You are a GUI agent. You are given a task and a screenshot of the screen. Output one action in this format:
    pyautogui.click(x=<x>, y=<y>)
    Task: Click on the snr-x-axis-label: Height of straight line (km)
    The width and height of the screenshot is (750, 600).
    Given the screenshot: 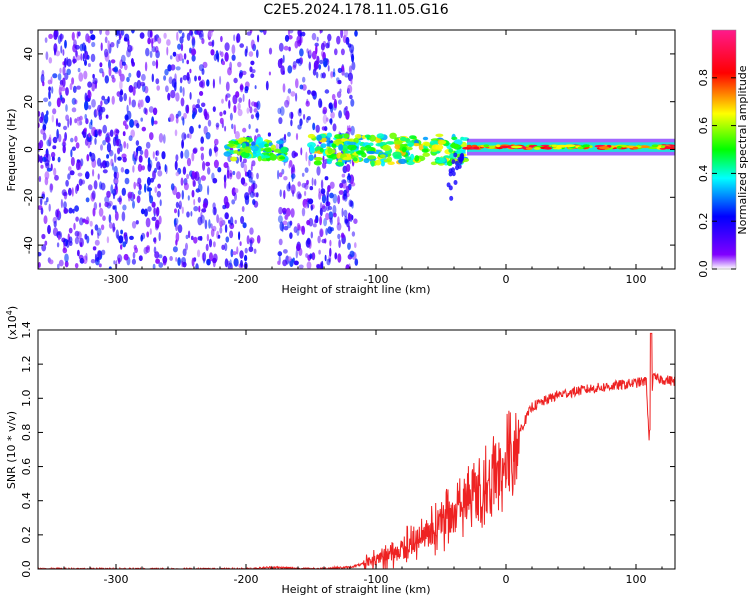 What is the action you would take?
    pyautogui.click(x=355, y=589)
    